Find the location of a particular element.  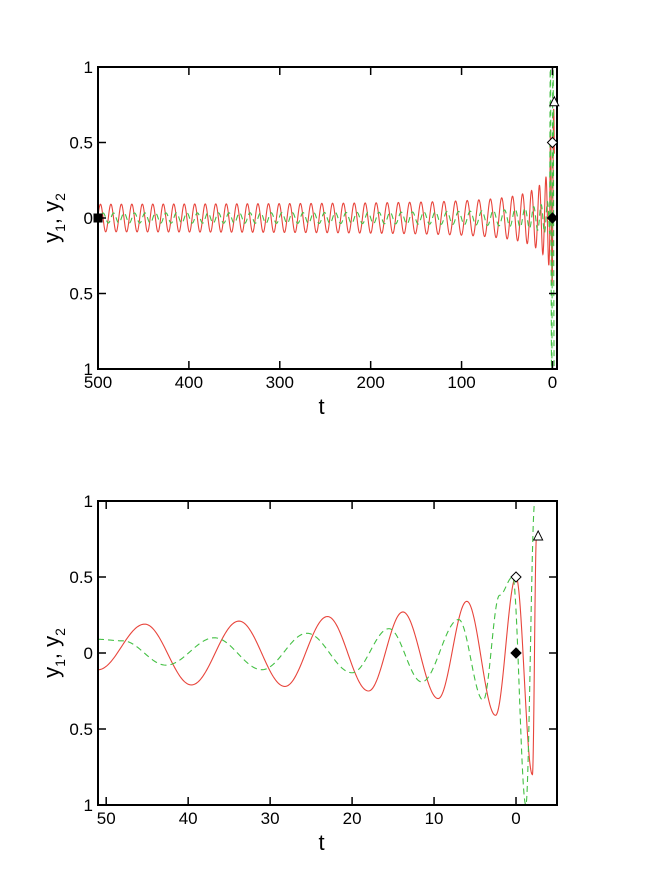

x-tick-label: 500 is located at coordinates (98, 382).